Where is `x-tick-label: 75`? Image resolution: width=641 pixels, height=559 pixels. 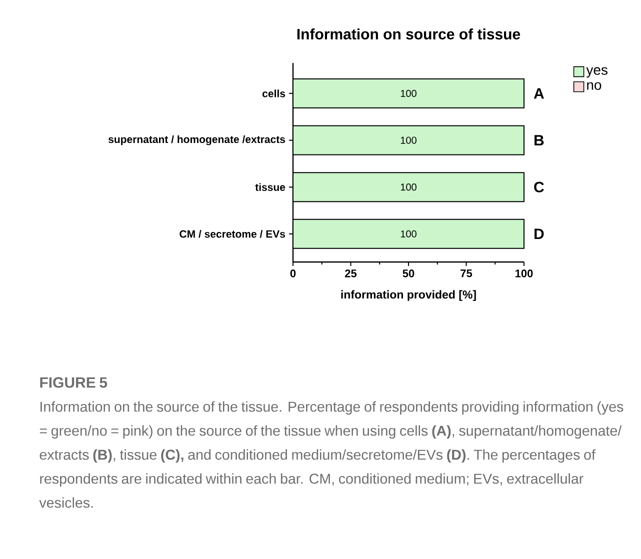 x-tick-label: 75 is located at coordinates (466, 274).